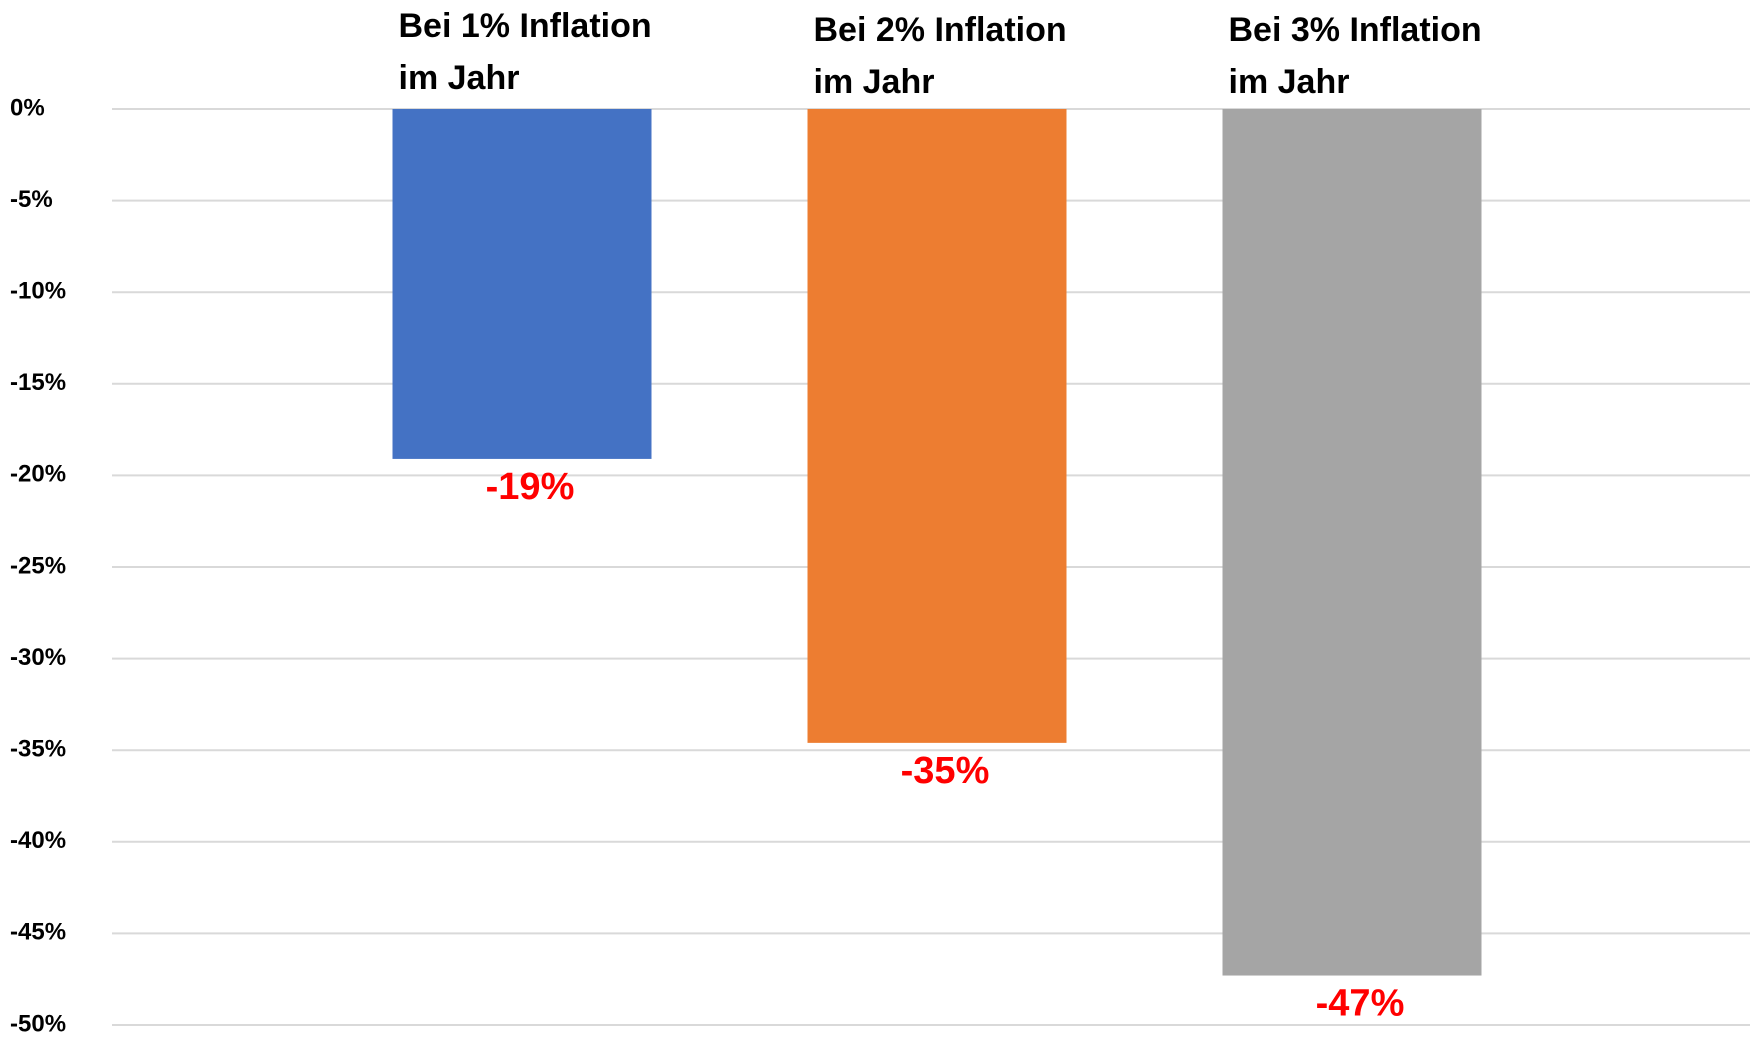 The width and height of the screenshot is (1750, 1039). Describe the element at coordinates (1360, 1004) in the screenshot. I see `value-label: -47%` at that location.